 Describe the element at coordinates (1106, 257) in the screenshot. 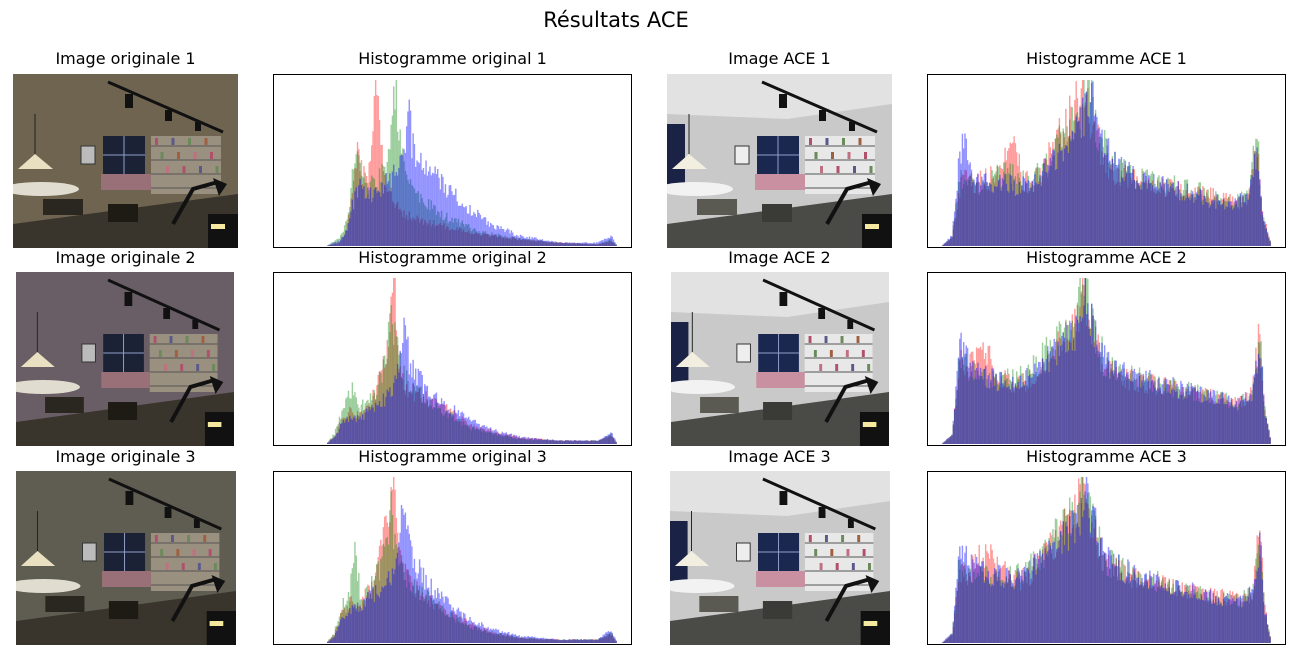

I see `ace-histogram-title-2: Histogramme ACE 2` at that location.